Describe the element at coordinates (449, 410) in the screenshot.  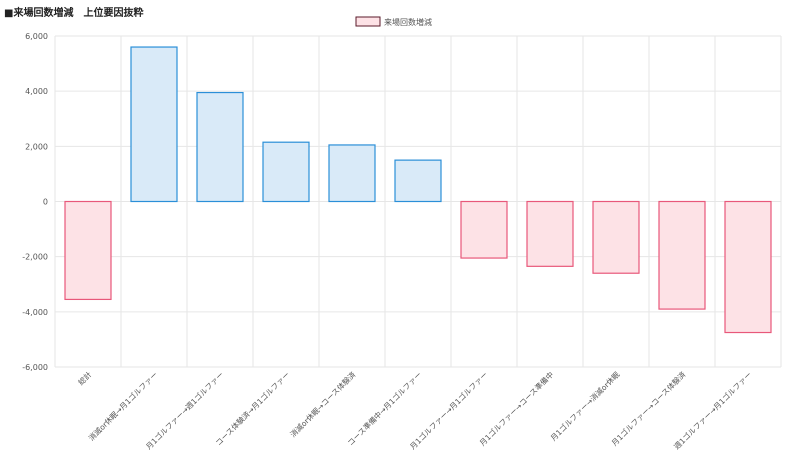
I see `x-tick-label: 月1ゴルファー→月1ゴルファー` at that location.